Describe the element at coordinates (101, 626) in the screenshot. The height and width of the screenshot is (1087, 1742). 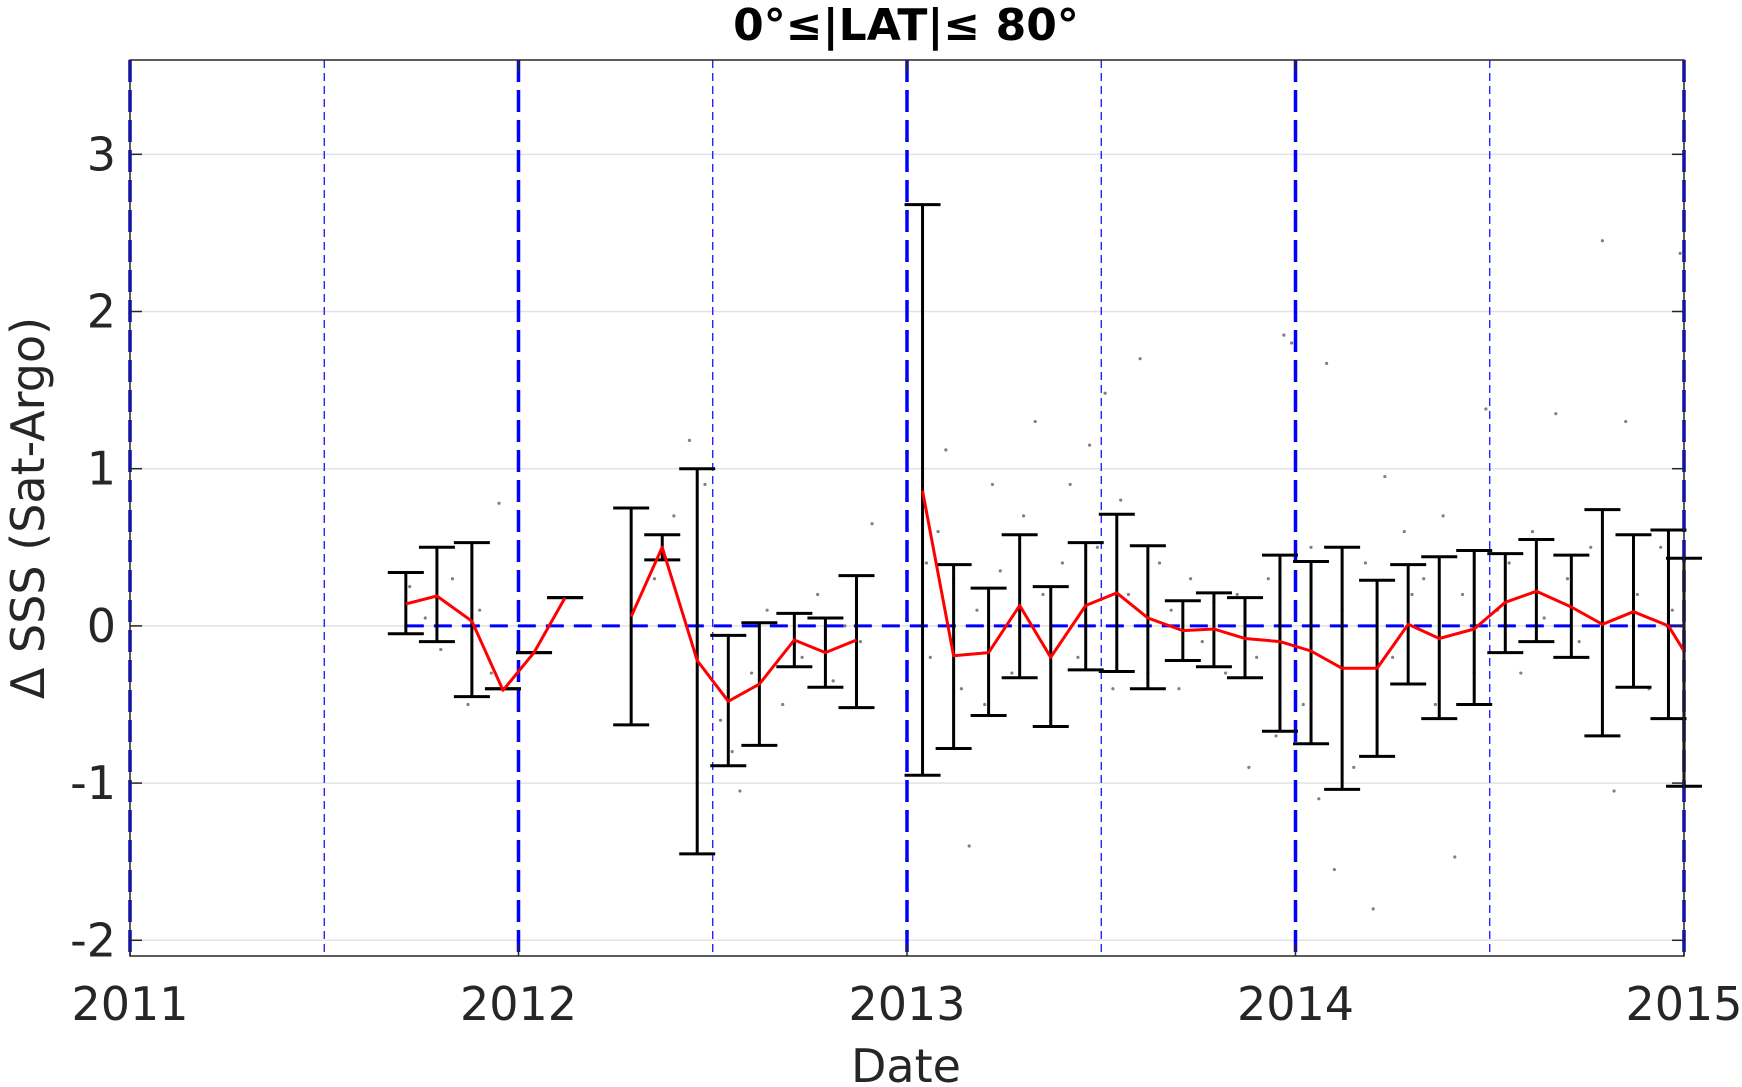
I see `y-tick-label: 0` at that location.